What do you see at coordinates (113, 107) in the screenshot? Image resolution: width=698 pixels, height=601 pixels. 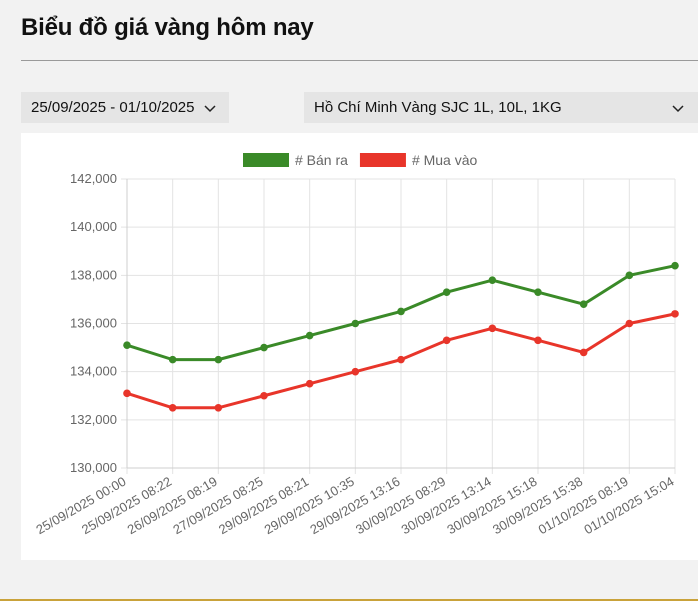 I see `date-range-value: 25/09/2025 - 01/10/2025` at bounding box center [113, 107].